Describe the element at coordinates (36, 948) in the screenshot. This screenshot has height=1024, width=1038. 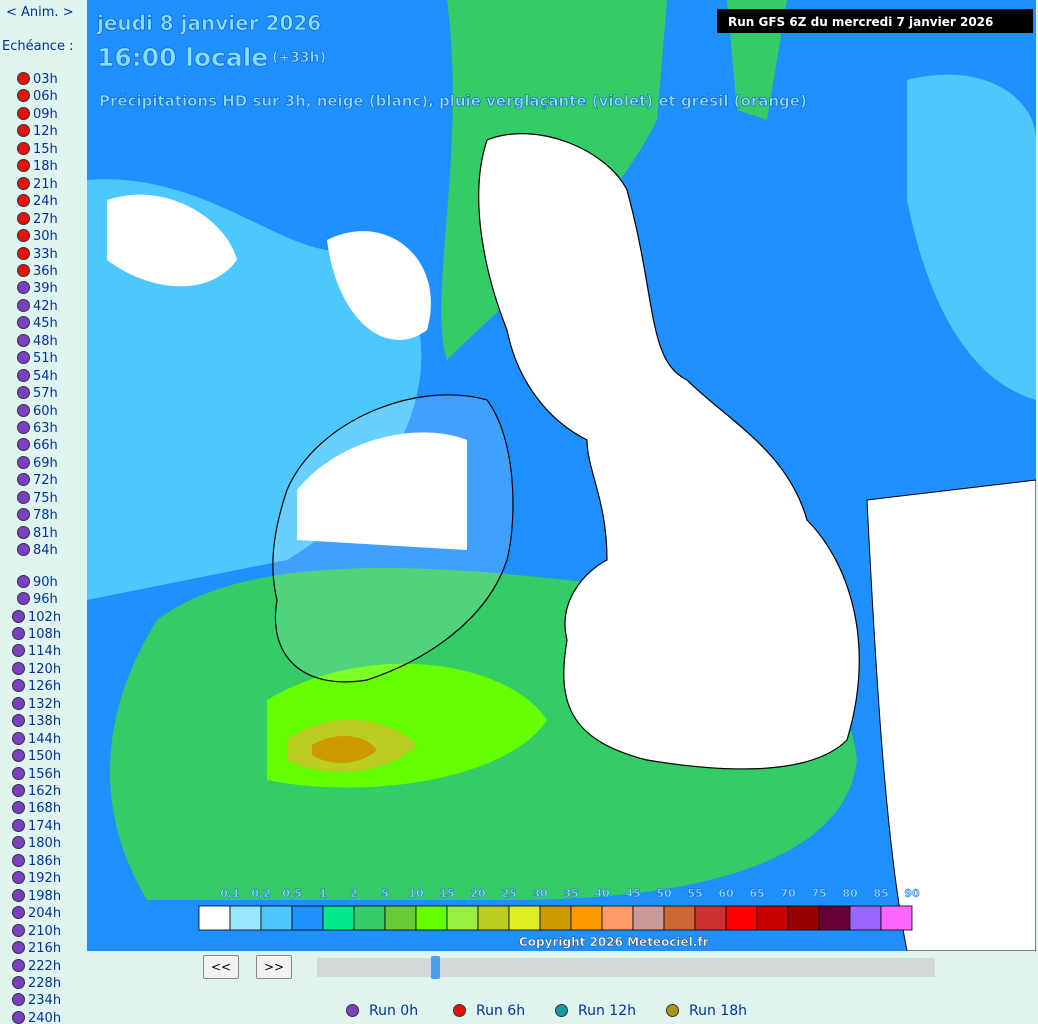
I see `hour-link: 216h` at that location.